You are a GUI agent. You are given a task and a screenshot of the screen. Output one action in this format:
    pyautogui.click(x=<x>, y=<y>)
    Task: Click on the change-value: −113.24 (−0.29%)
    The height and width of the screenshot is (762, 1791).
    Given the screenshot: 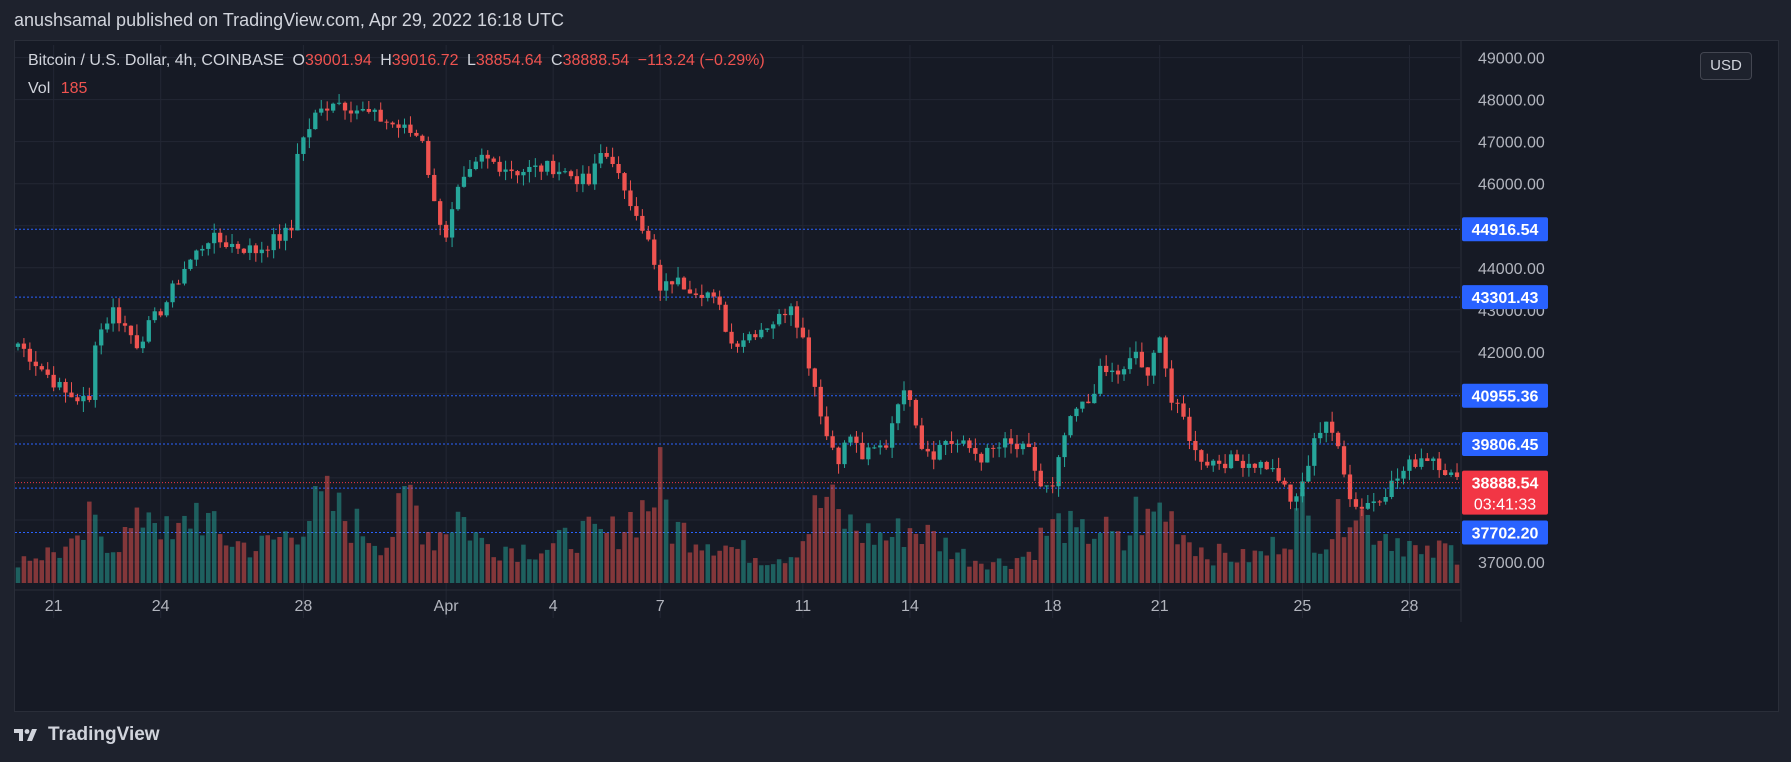 What is the action you would take?
    pyautogui.click(x=701, y=60)
    